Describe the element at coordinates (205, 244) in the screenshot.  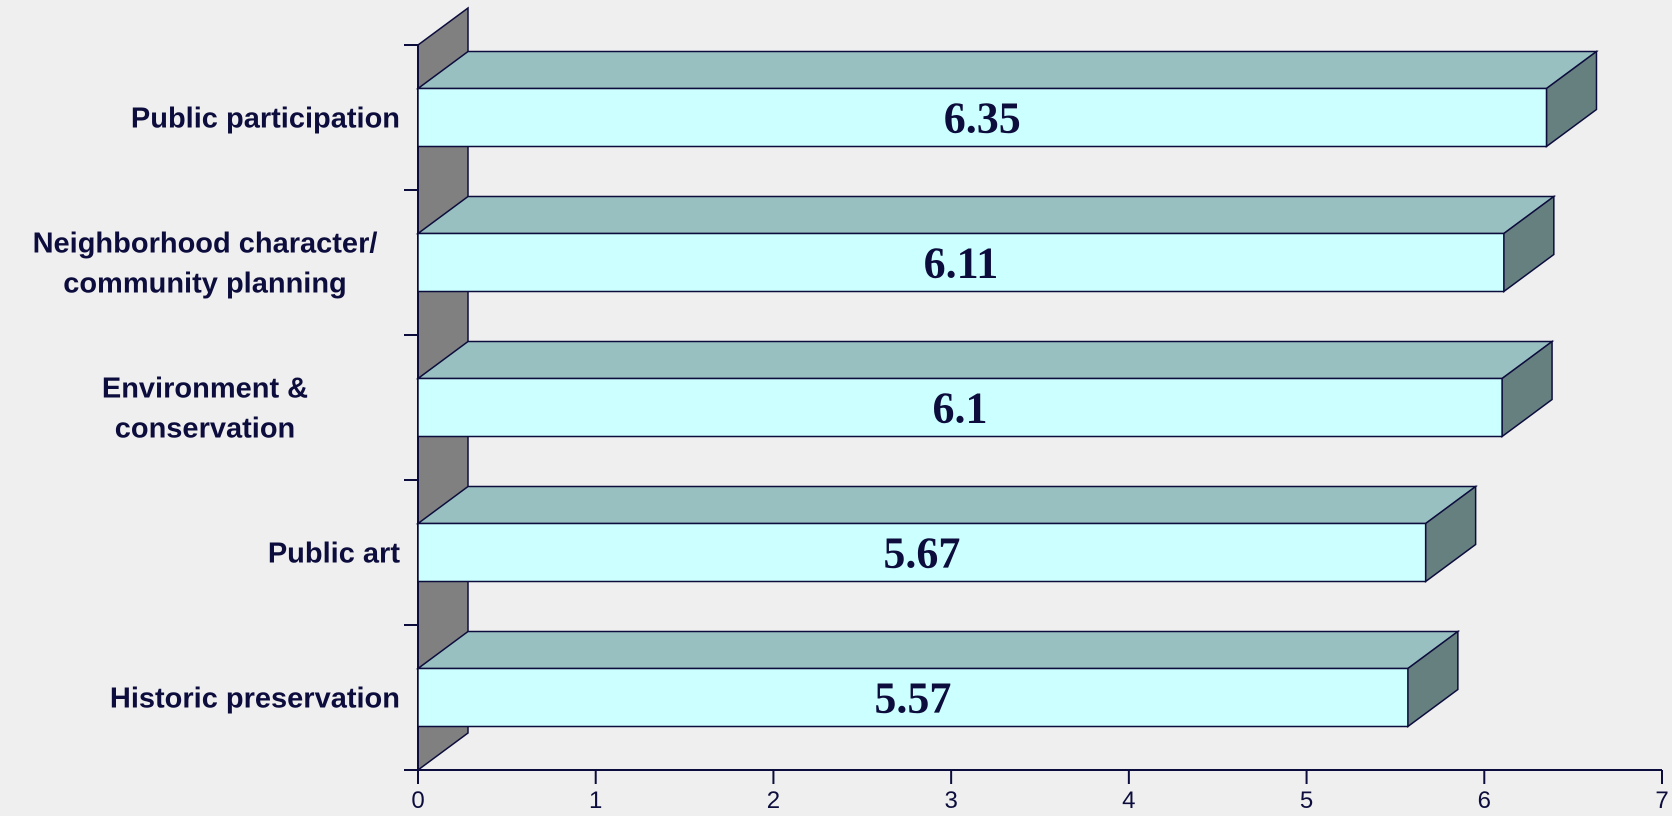
I see `category-label-line: Neighborhood character/` at that location.